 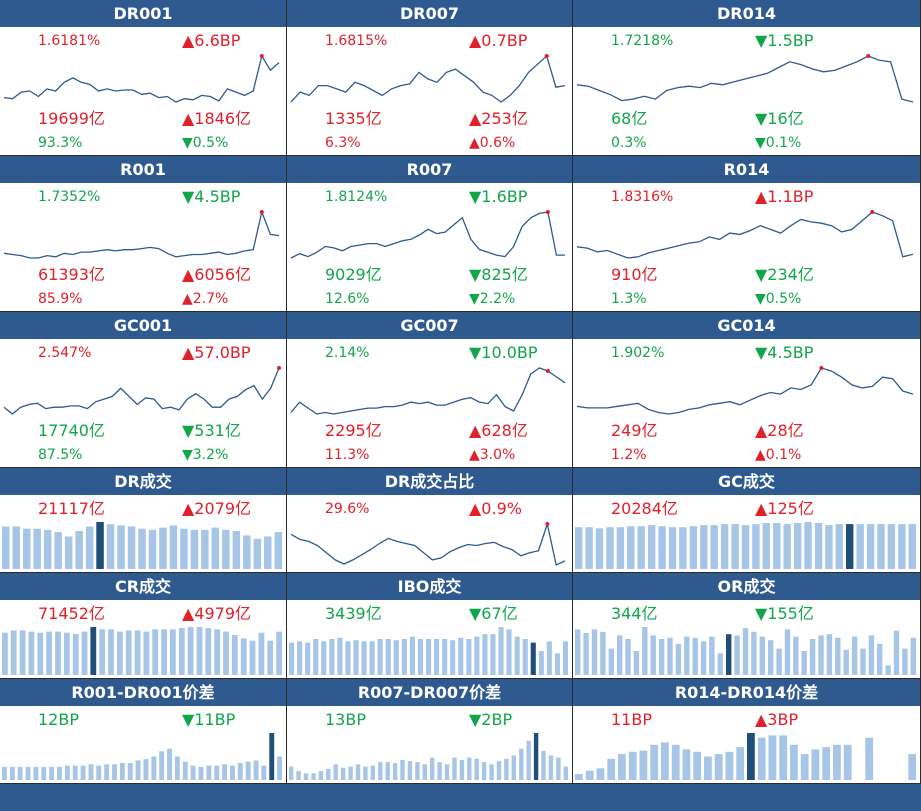 What do you see at coordinates (634, 613) in the screenshot?
I see `cells-14-top-l-value: 344亿` at bounding box center [634, 613].